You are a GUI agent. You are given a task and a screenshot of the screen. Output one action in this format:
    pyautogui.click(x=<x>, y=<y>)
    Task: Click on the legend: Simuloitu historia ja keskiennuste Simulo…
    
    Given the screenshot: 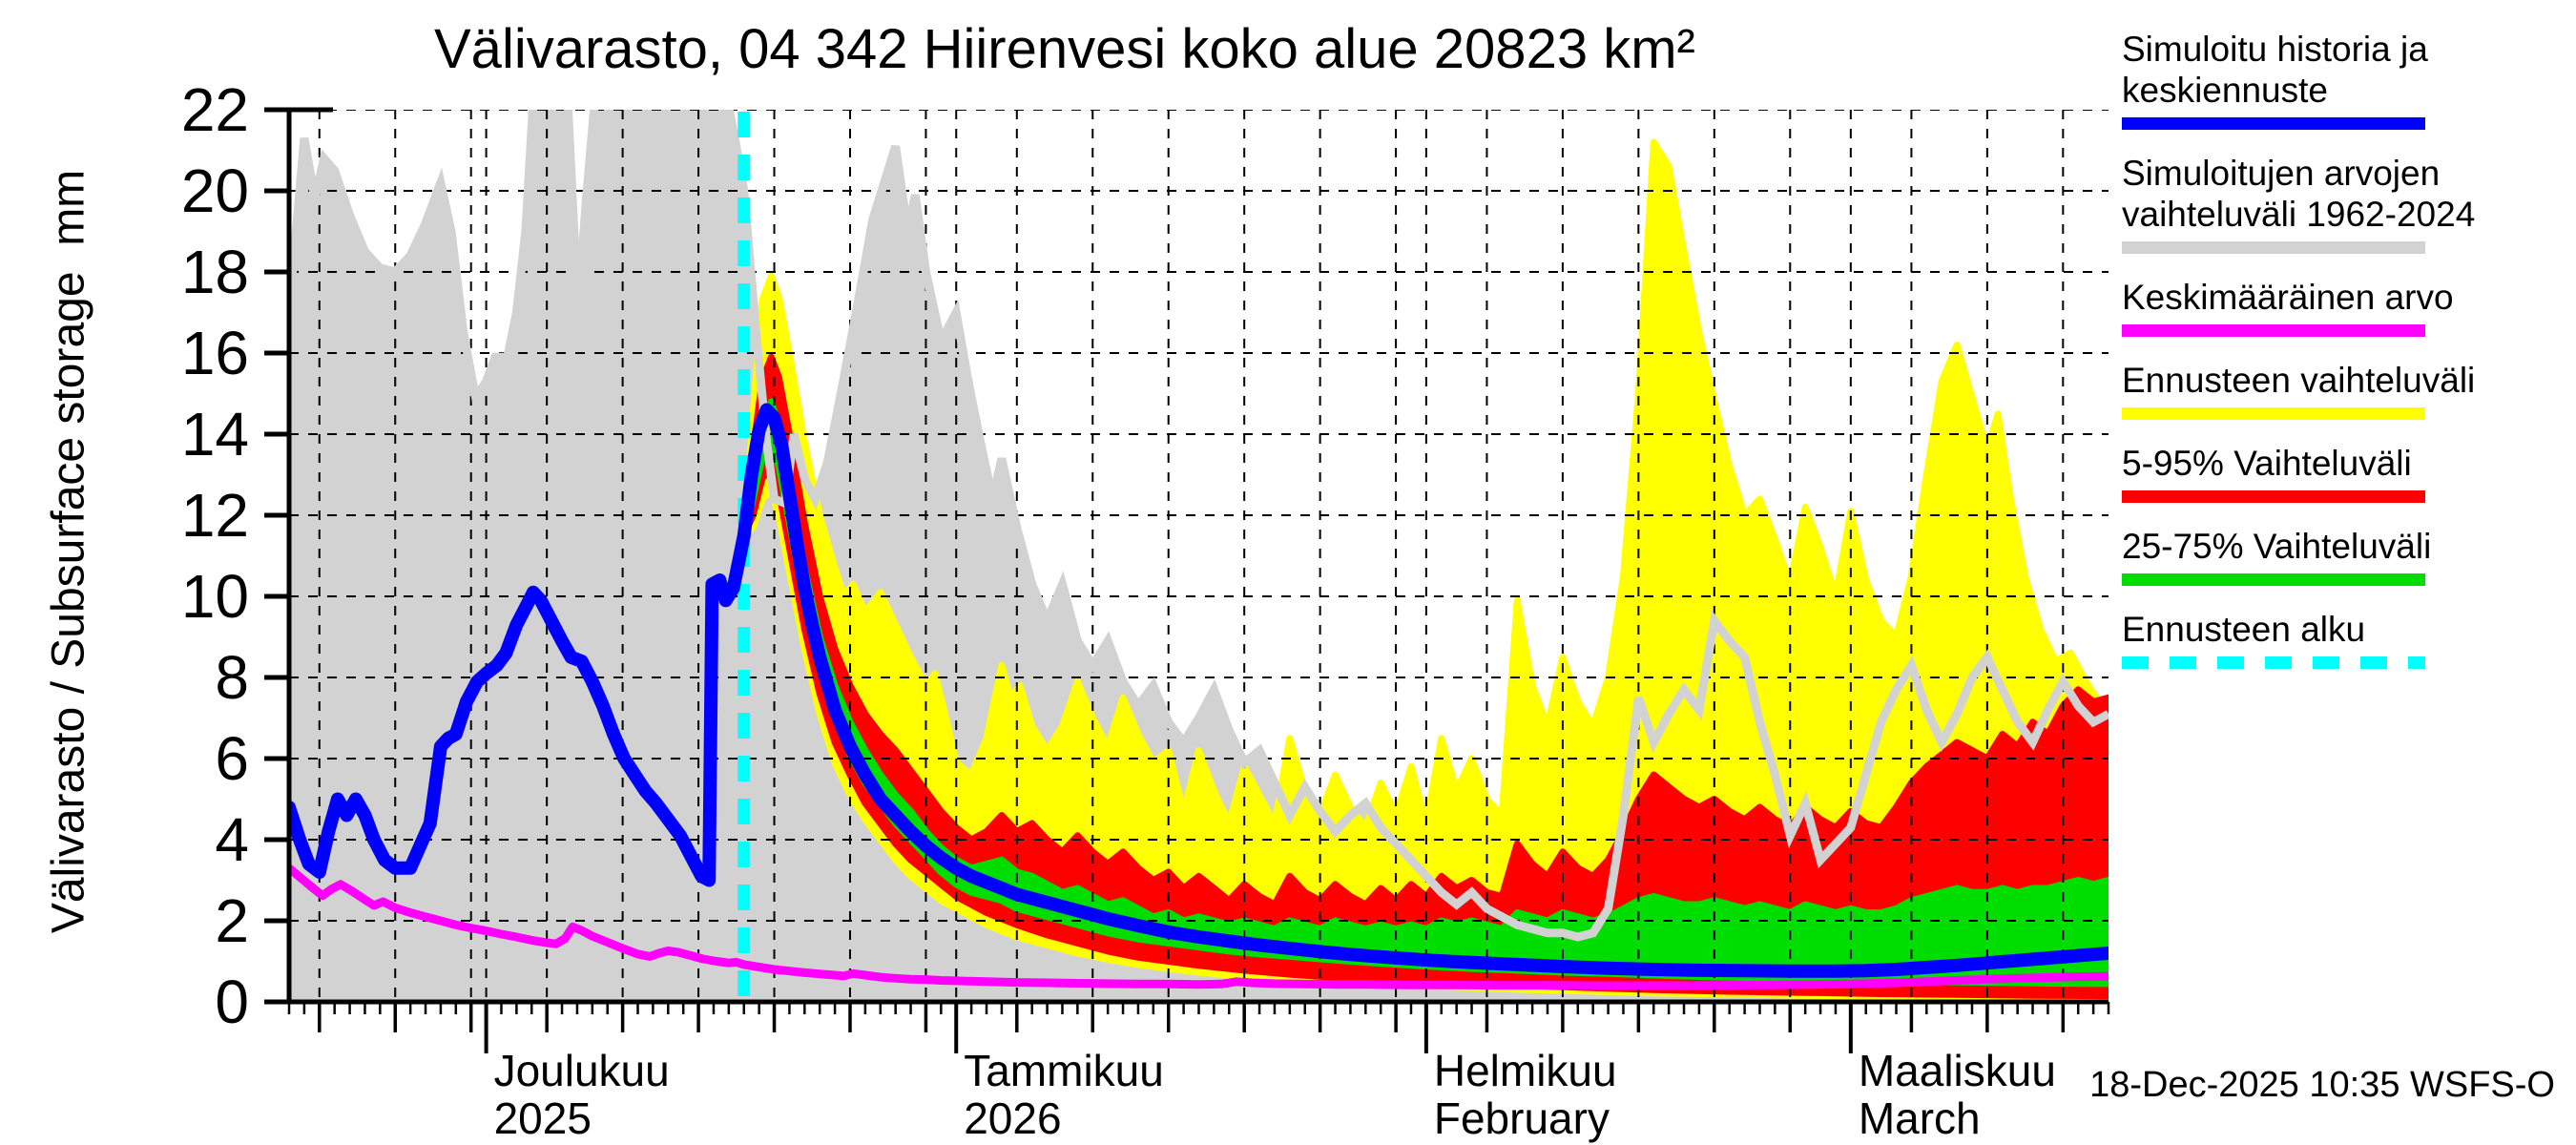 What is the action you would take?
    pyautogui.click(x=2344, y=361)
    